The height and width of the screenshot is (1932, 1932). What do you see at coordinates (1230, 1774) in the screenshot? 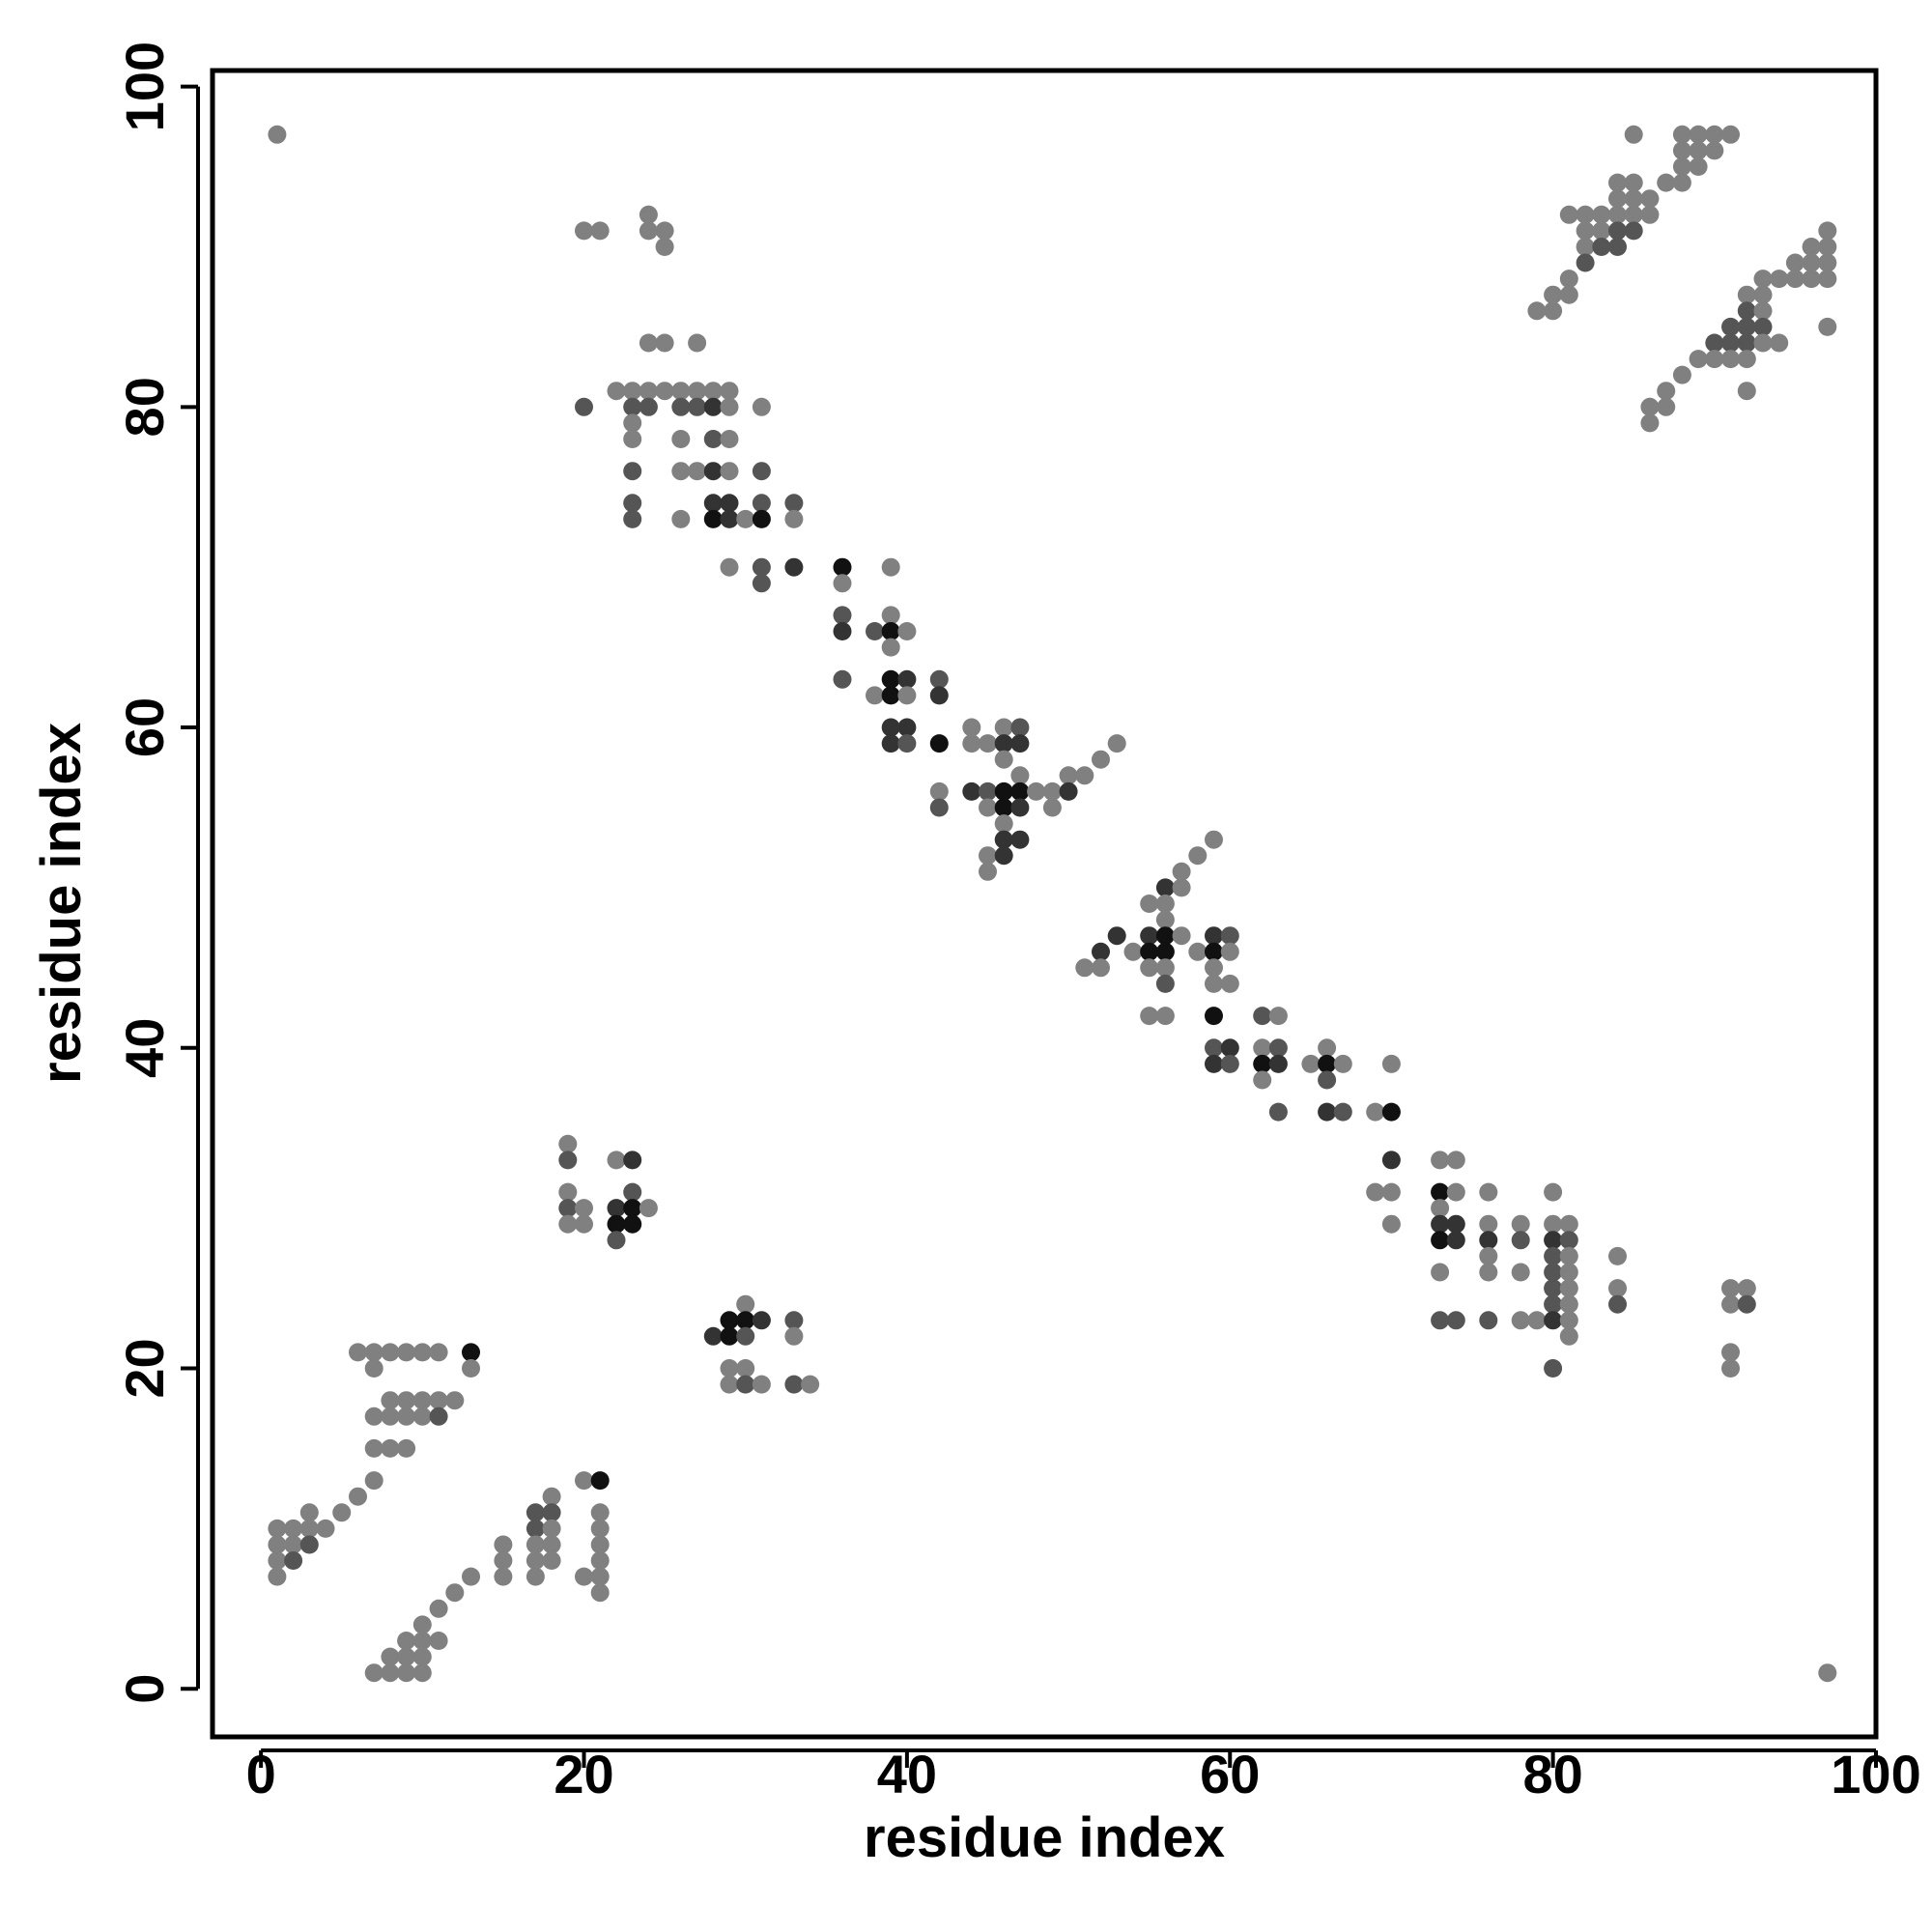
I see `x-tick-label: 60` at bounding box center [1230, 1774].